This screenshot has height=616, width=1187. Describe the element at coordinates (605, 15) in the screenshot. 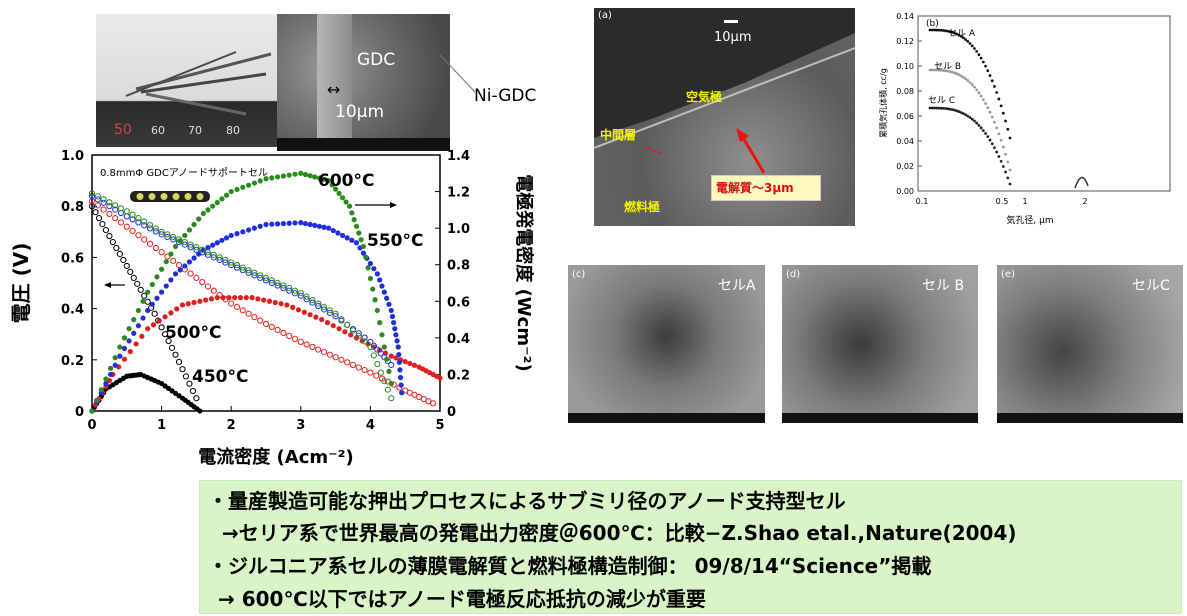

I see `panel-letter: (a)` at that location.